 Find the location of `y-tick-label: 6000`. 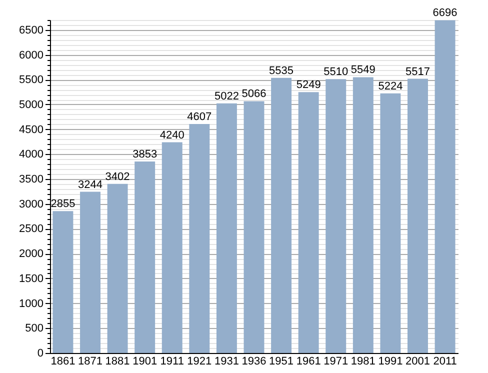

y-tick-label: 6000 is located at coordinates (31, 55).